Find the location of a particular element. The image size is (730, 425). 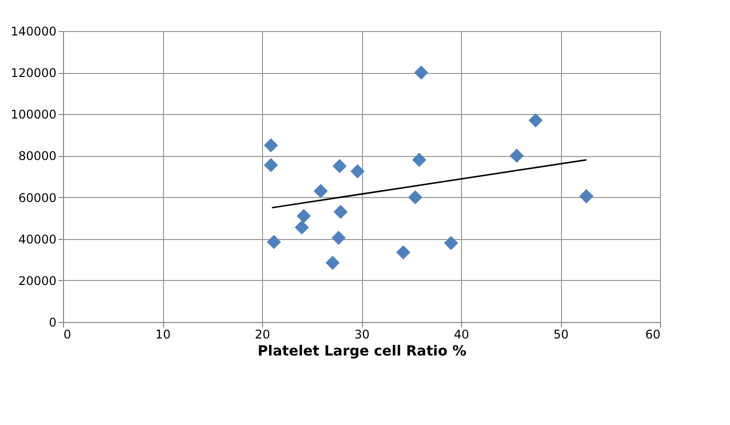

y-tick-label: 60000 is located at coordinates (37, 197).